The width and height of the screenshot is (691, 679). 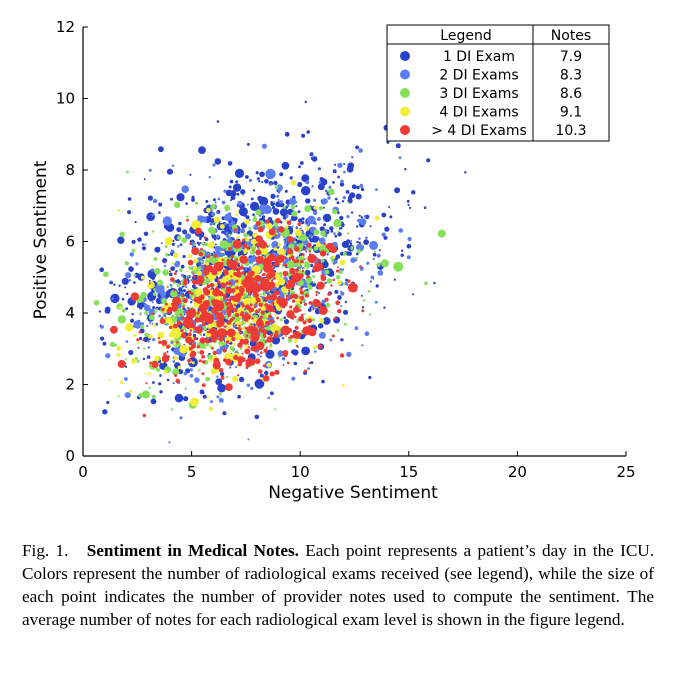 What do you see at coordinates (465, 36) in the screenshot?
I see `legend-header-label: Legend` at bounding box center [465, 36].